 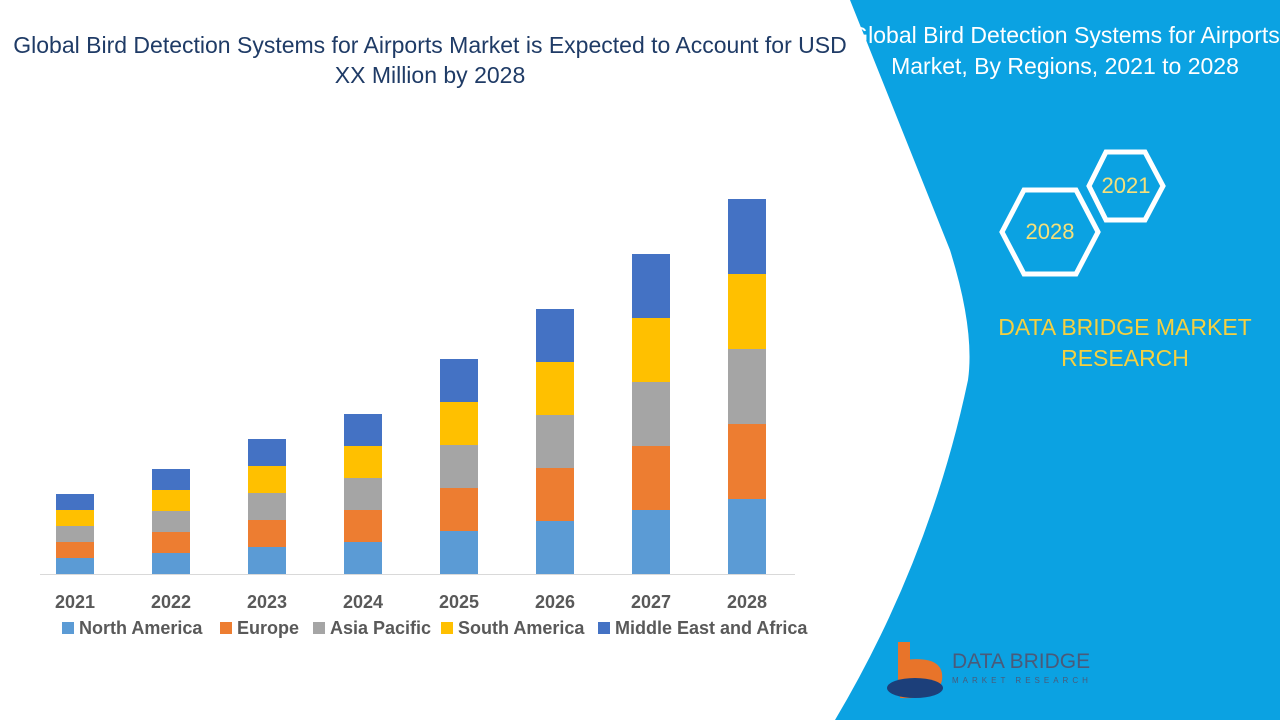 I want to click on x-tick-label: 2028, so click(x=747, y=602).